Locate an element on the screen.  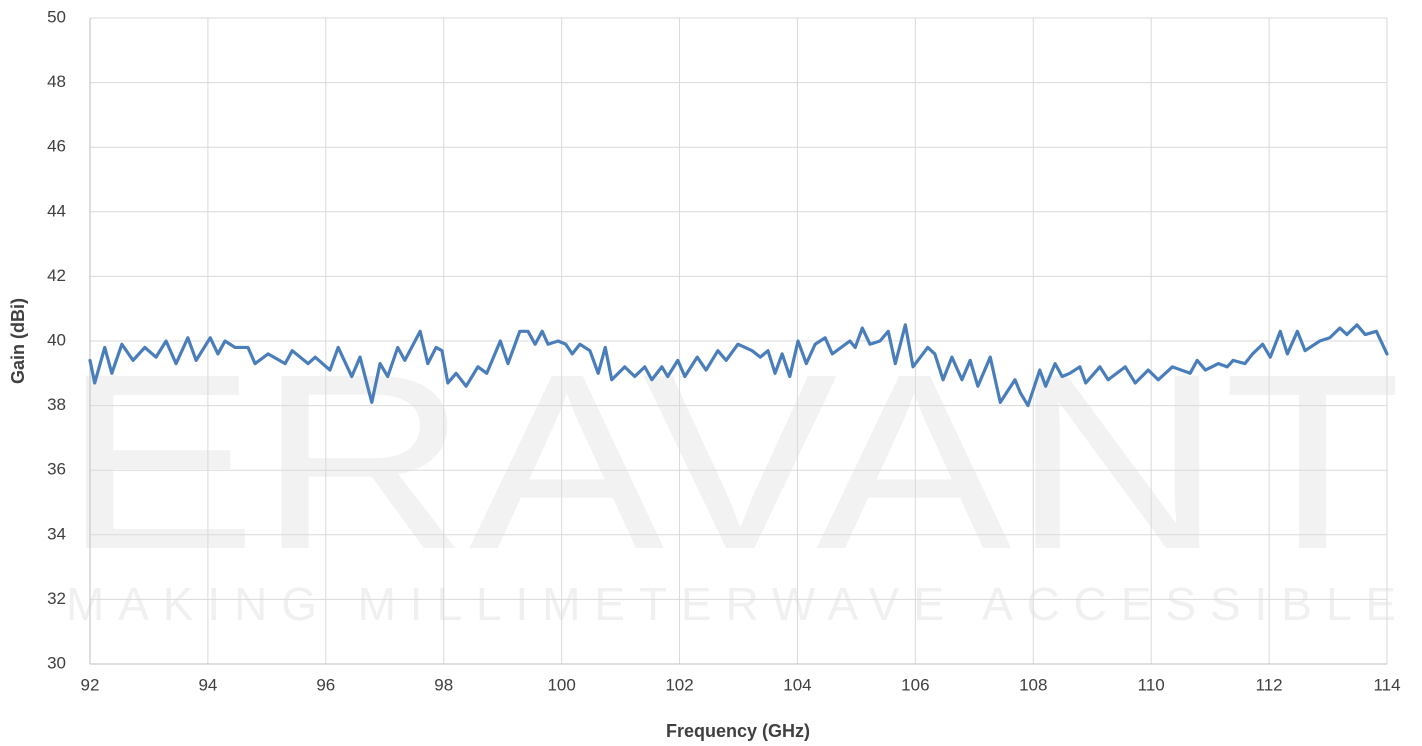
x-tick-label: 100 is located at coordinates (561, 684).